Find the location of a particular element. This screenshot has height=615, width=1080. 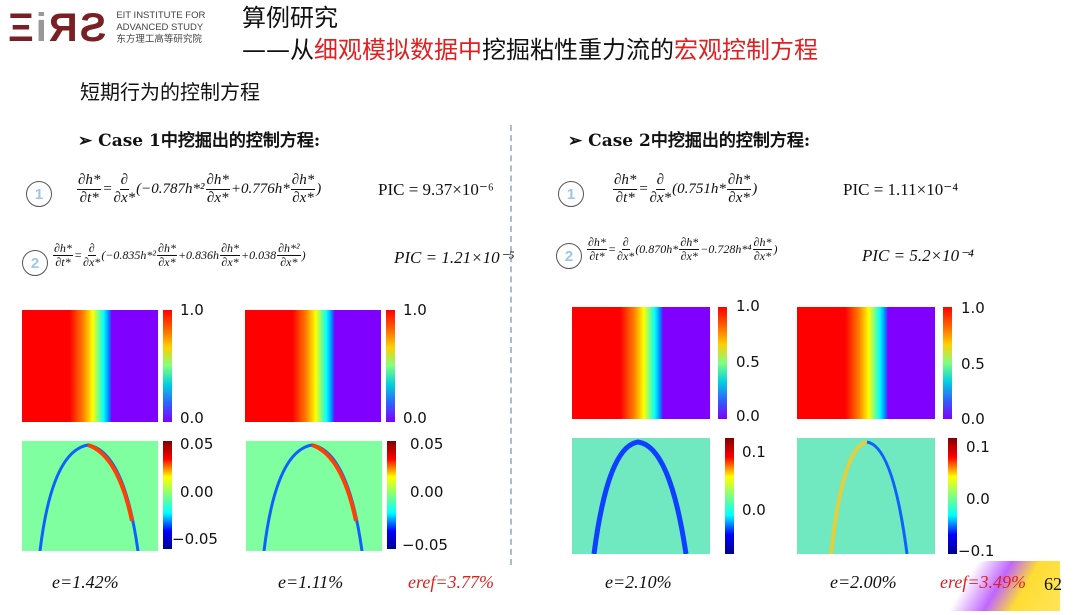

logo-line: ADVANCED STUDY is located at coordinates (160, 27).